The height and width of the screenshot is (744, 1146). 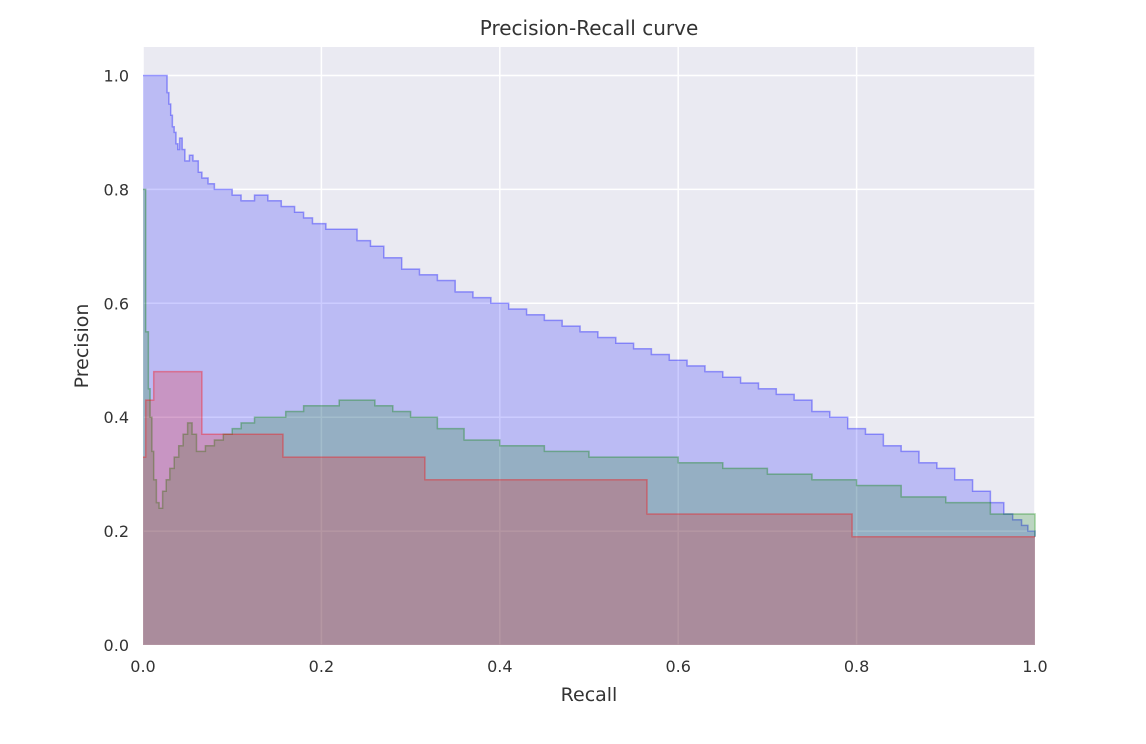 What do you see at coordinates (142, 666) in the screenshot?
I see `x-tick-label: 0.0` at bounding box center [142, 666].